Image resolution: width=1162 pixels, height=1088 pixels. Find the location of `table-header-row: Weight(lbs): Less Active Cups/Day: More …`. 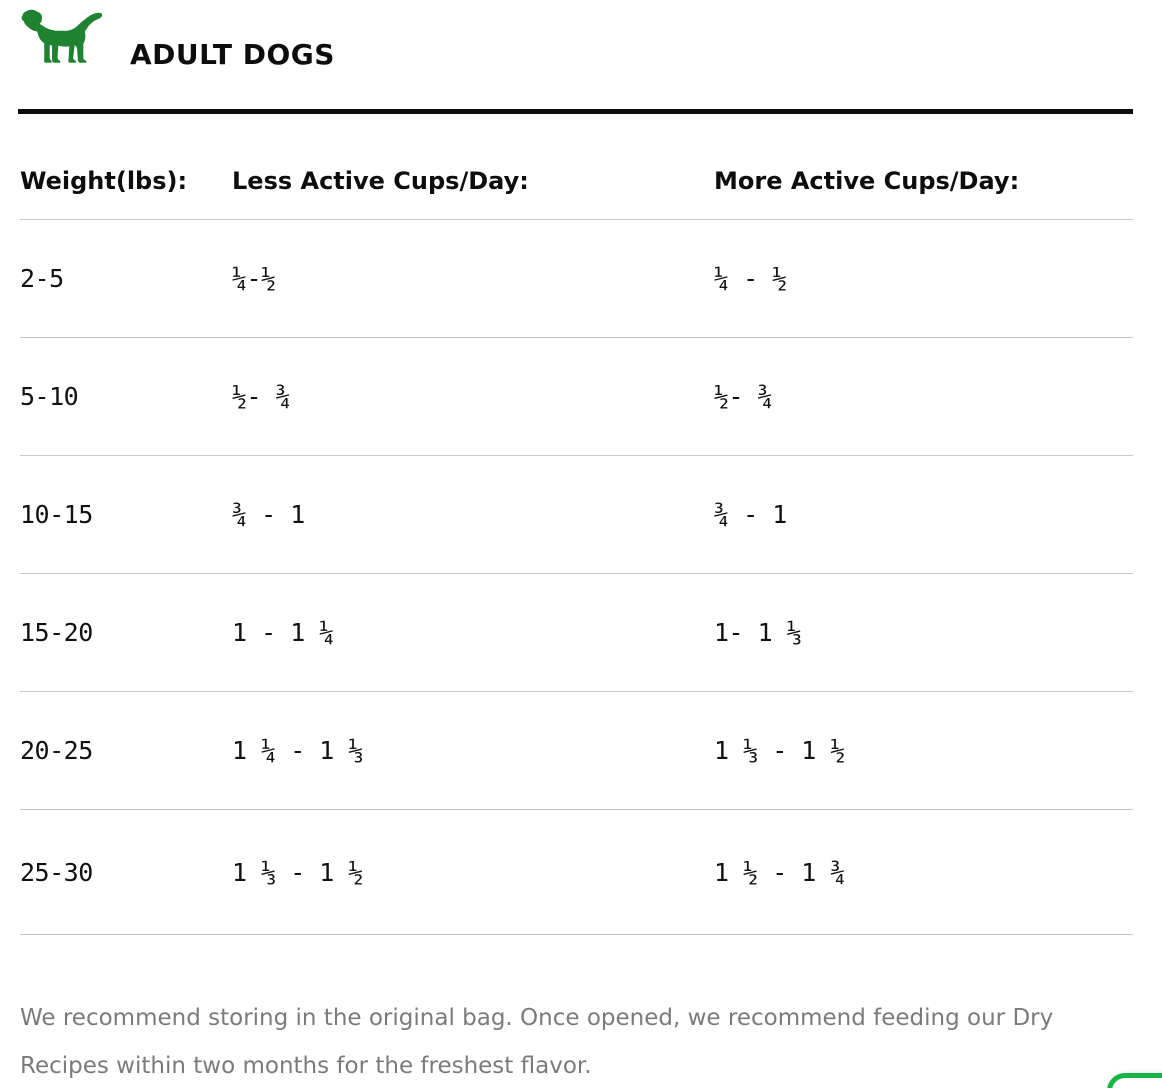

table-header-row: Weight(lbs): Less Active Cups/Day: More … is located at coordinates (576, 167).